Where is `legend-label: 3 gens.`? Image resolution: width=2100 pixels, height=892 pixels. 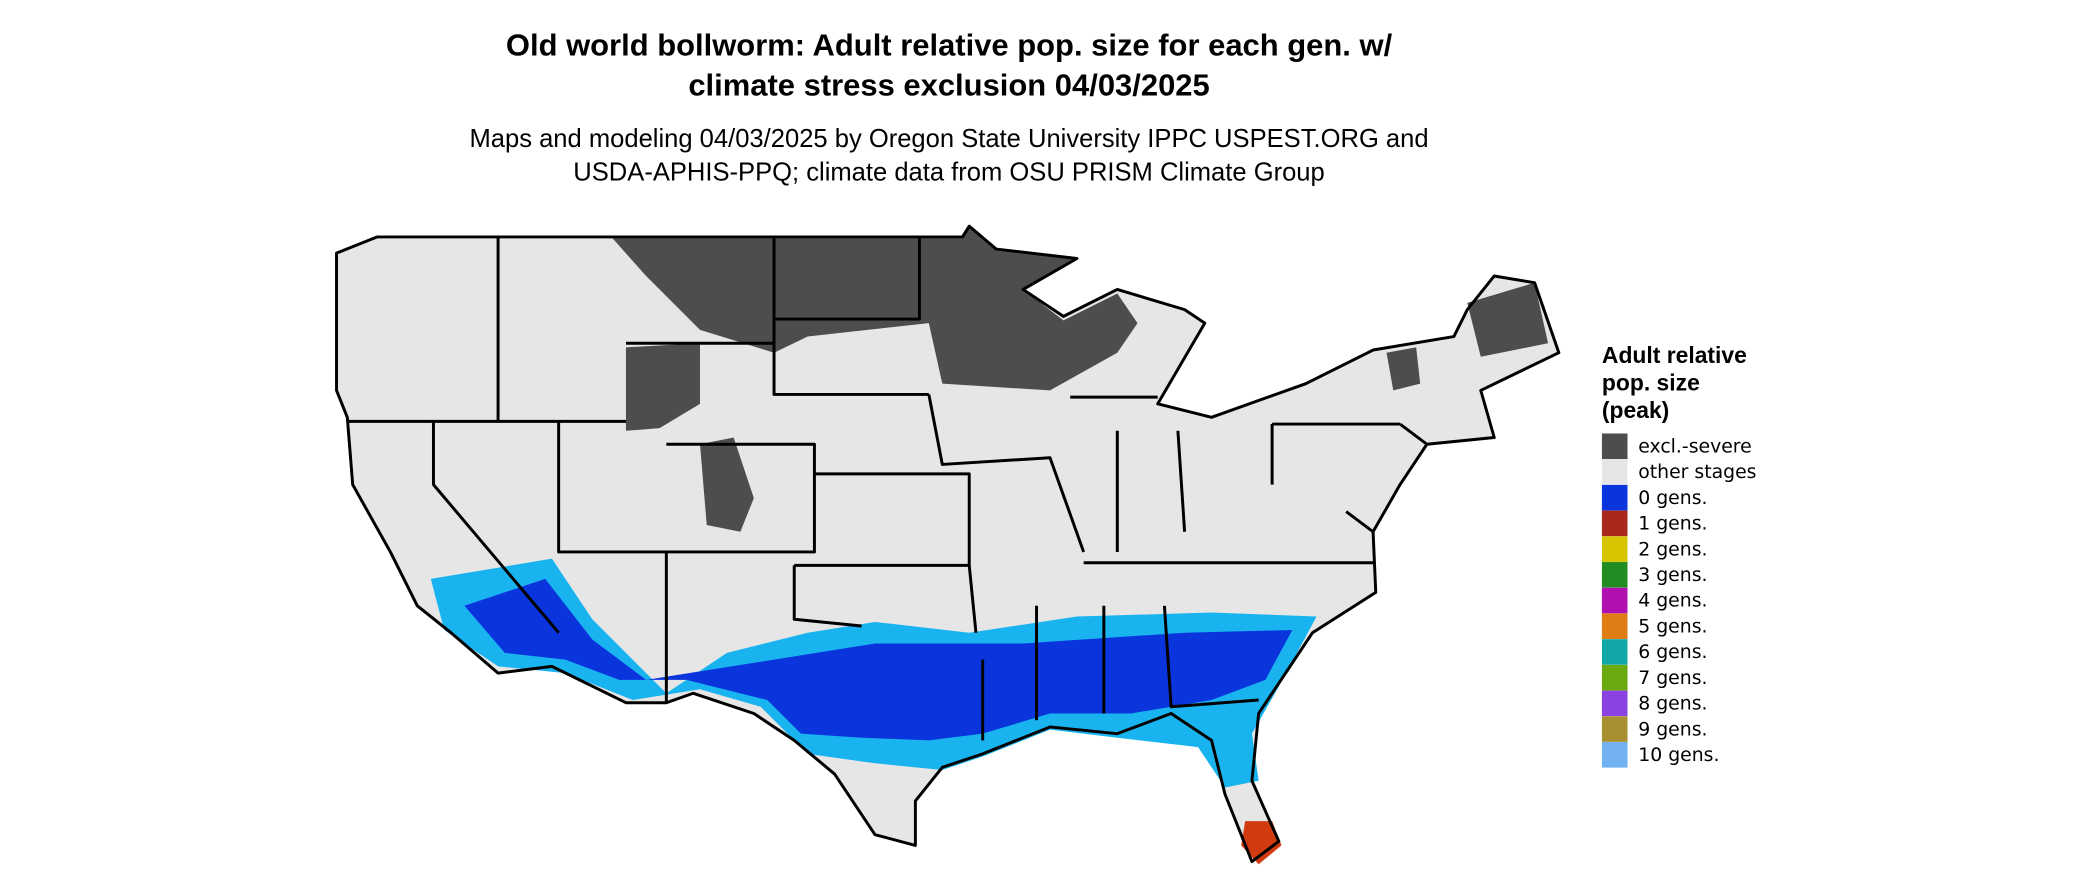 legend-label: 3 gens. is located at coordinates (1672, 575).